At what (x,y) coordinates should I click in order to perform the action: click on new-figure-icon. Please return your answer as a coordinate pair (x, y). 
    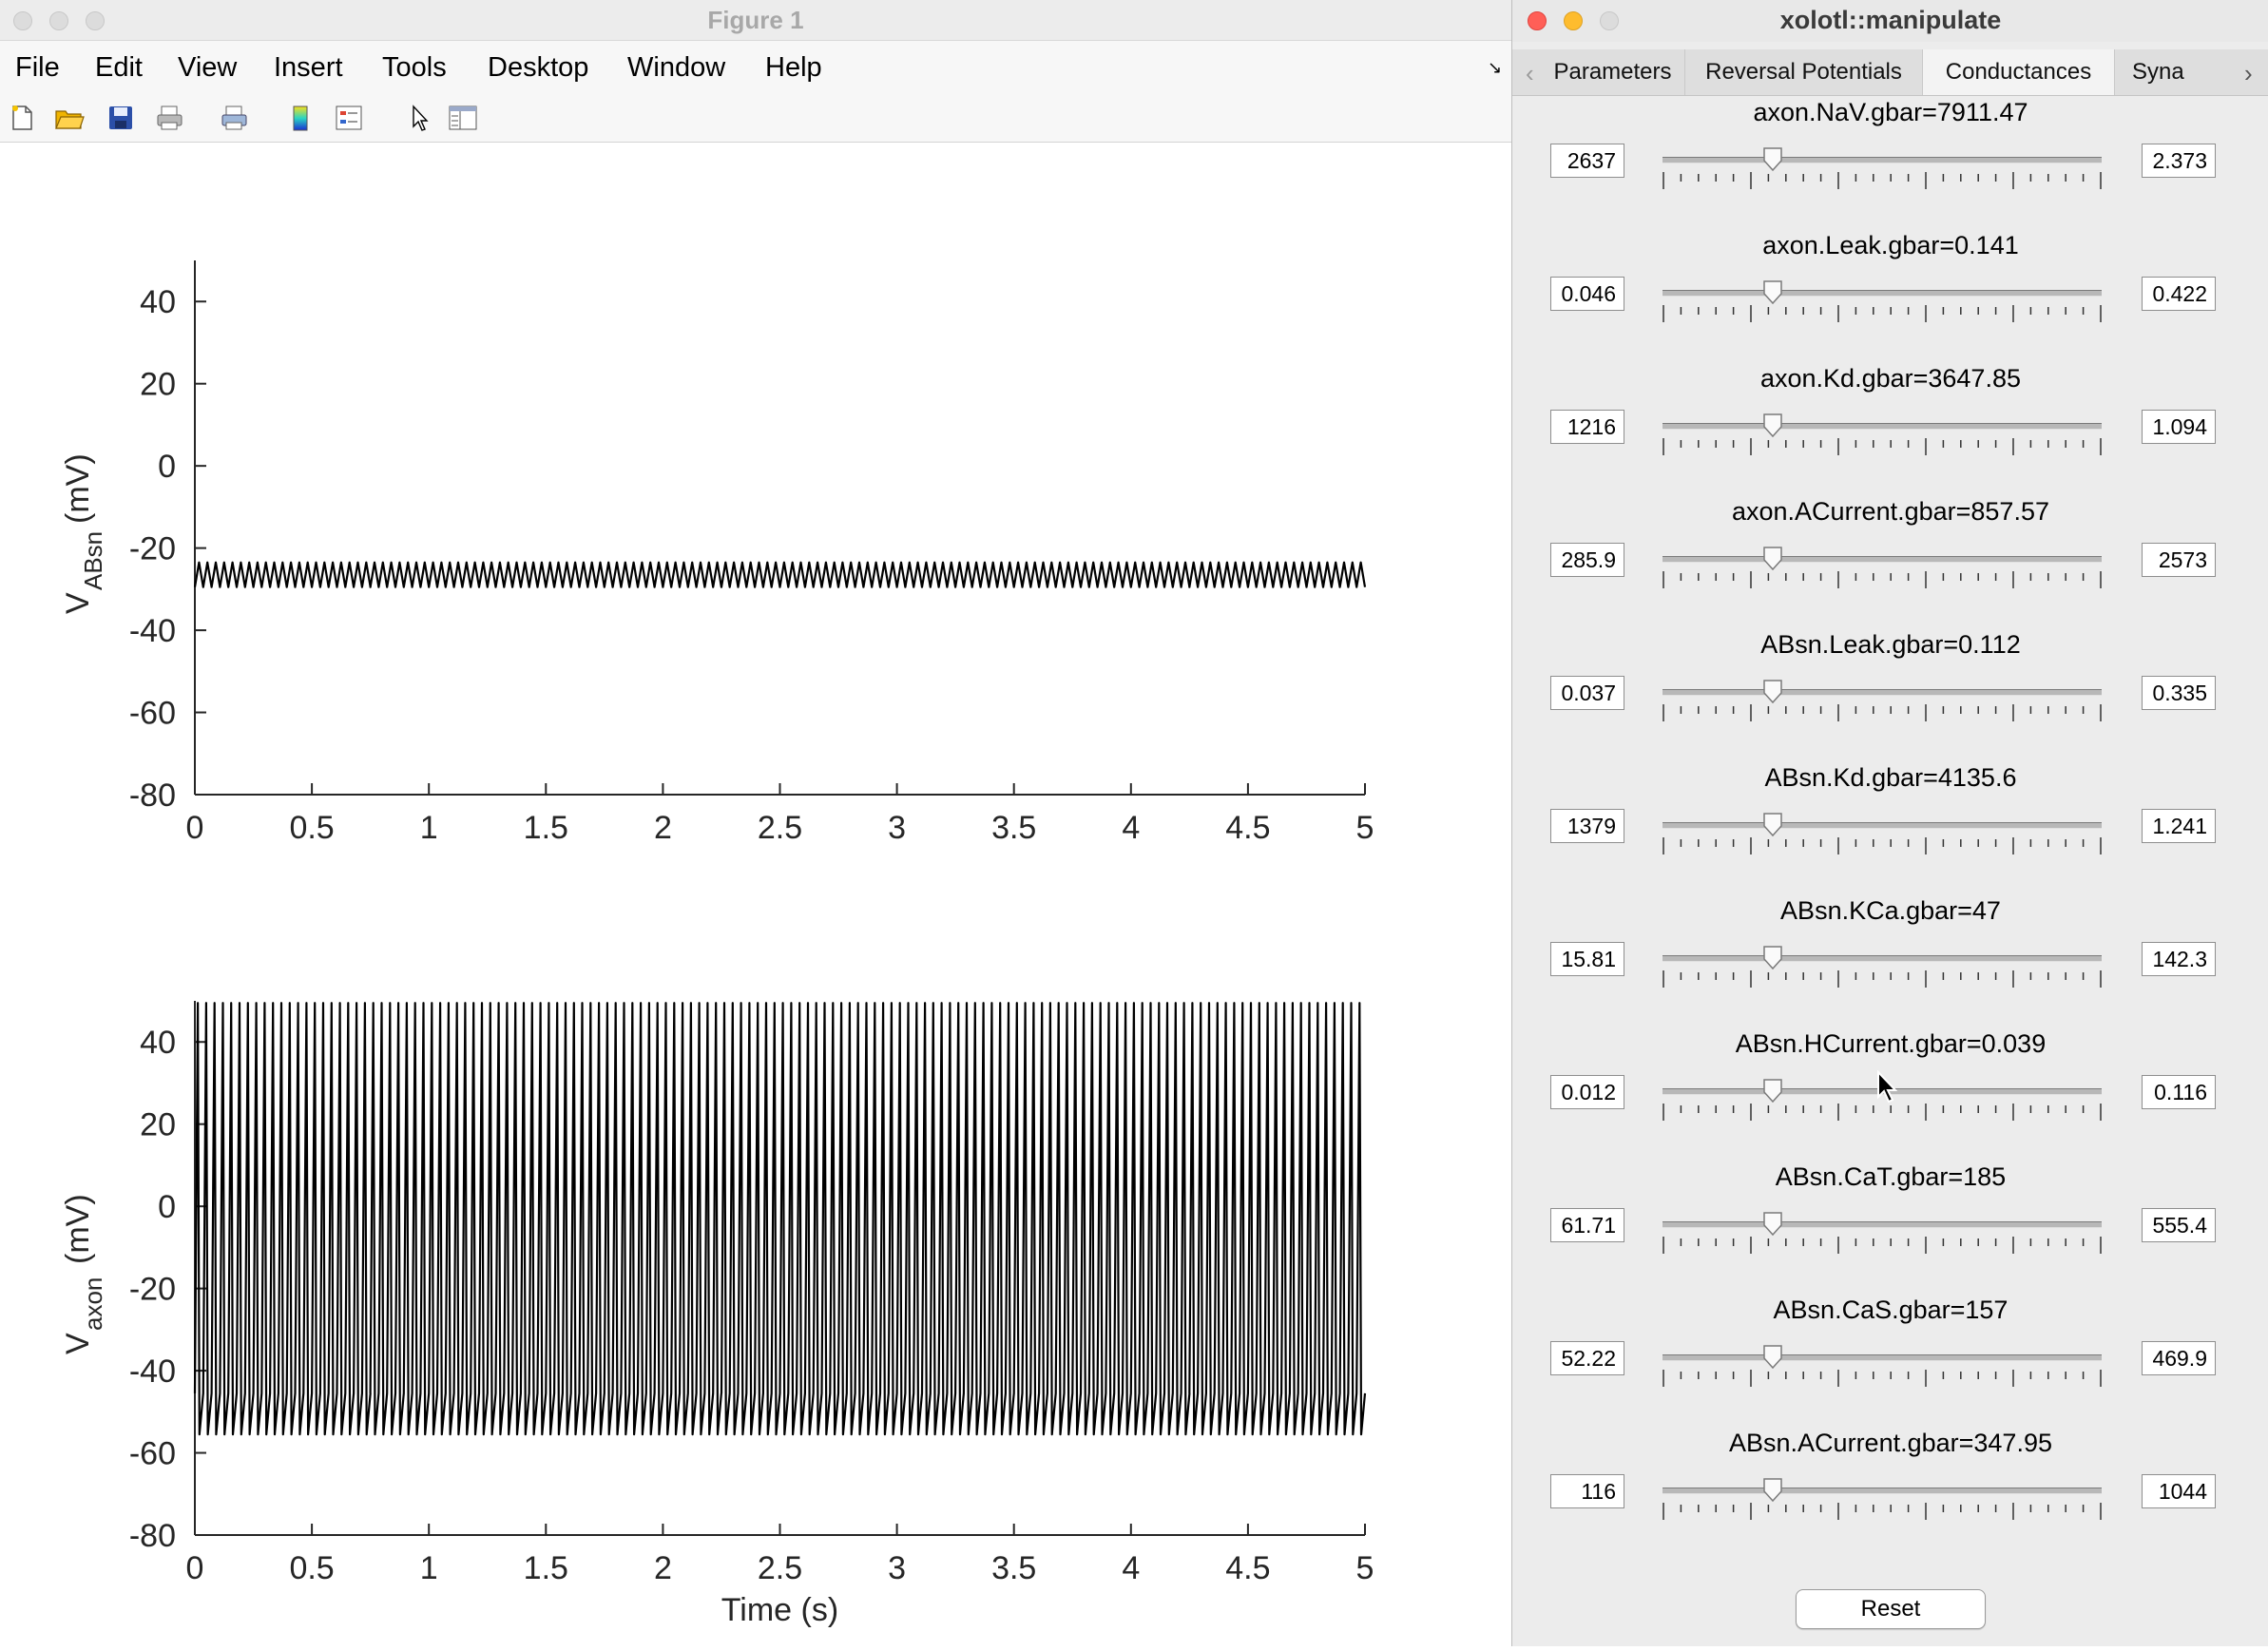
    Looking at the image, I should click on (22, 118).